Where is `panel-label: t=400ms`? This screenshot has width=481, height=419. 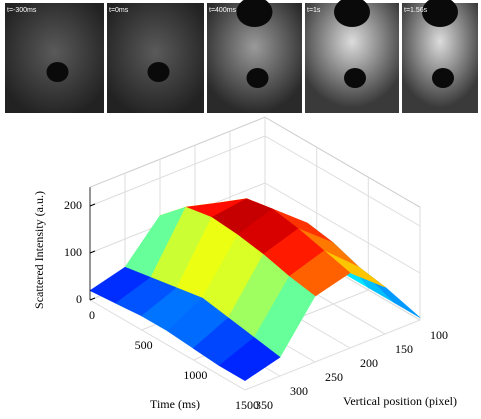
panel-label: t=400ms is located at coordinates (223, 10).